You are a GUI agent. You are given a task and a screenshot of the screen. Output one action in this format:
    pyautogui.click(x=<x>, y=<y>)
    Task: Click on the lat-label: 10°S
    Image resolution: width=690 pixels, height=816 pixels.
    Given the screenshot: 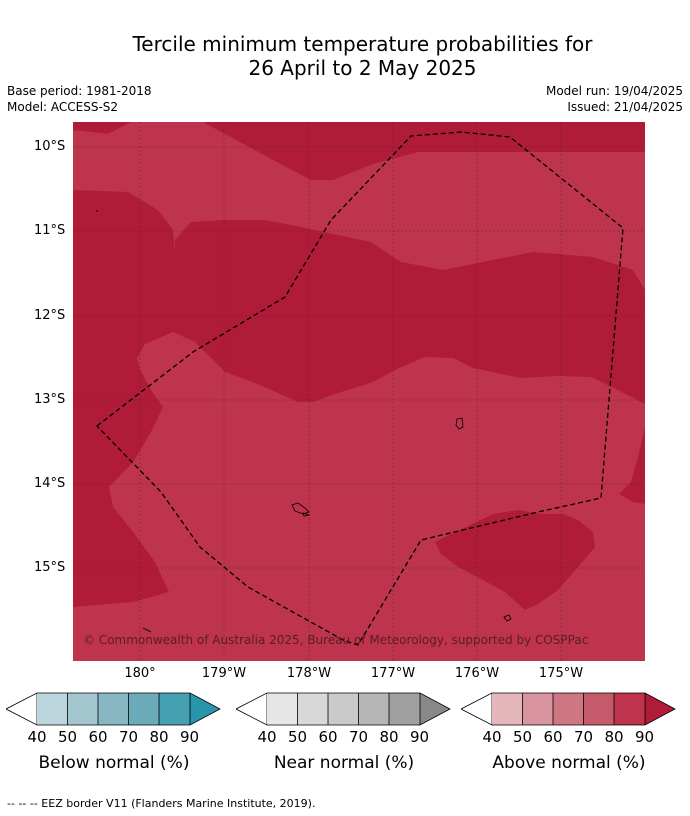 What is the action you would take?
    pyautogui.click(x=50, y=146)
    